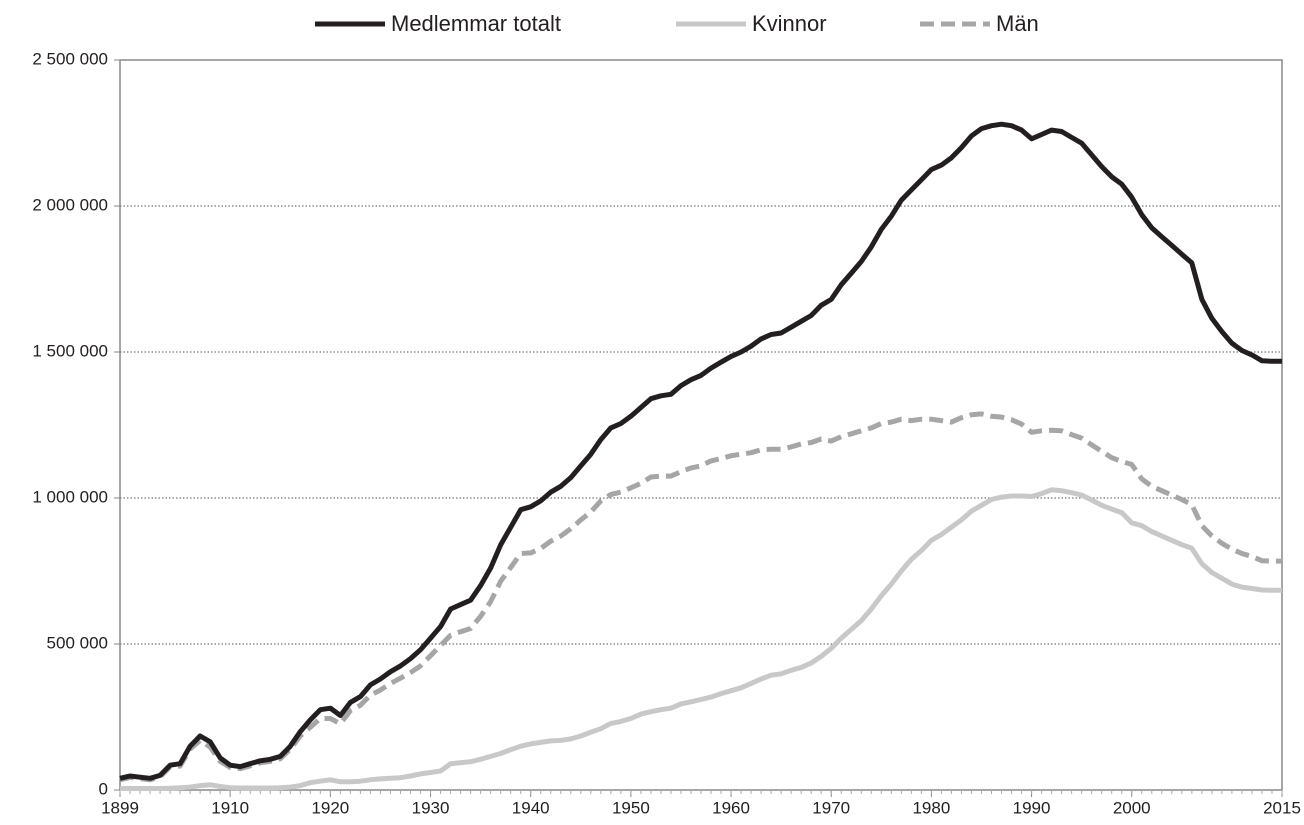  I want to click on x-tick-label: 1990, so click(1032, 807).